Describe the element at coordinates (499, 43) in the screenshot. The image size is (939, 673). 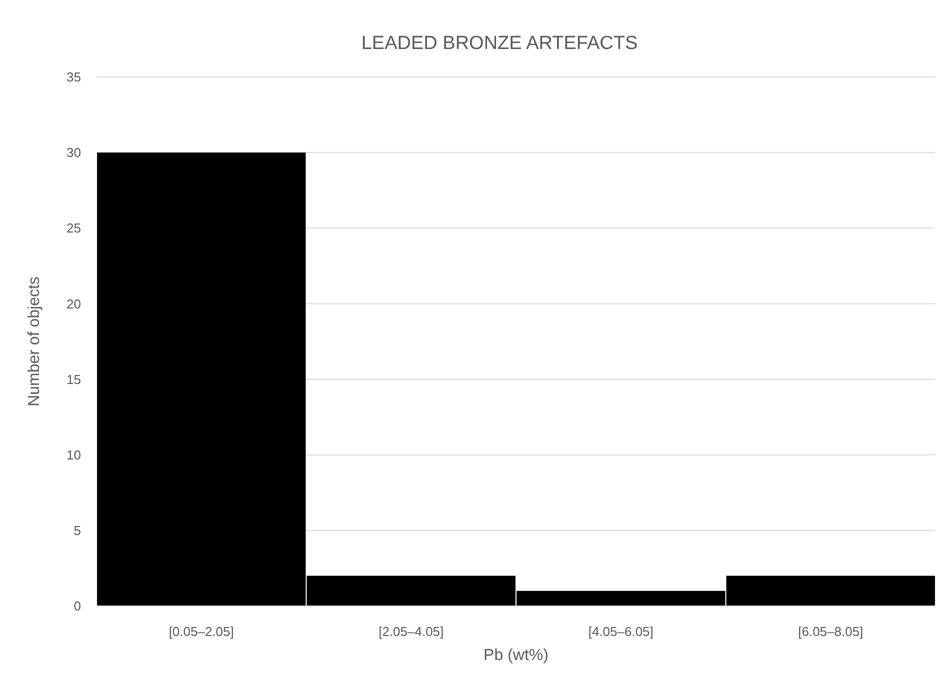
I see `chart-title: LEADED BRONZE ARTEFACTS` at that location.